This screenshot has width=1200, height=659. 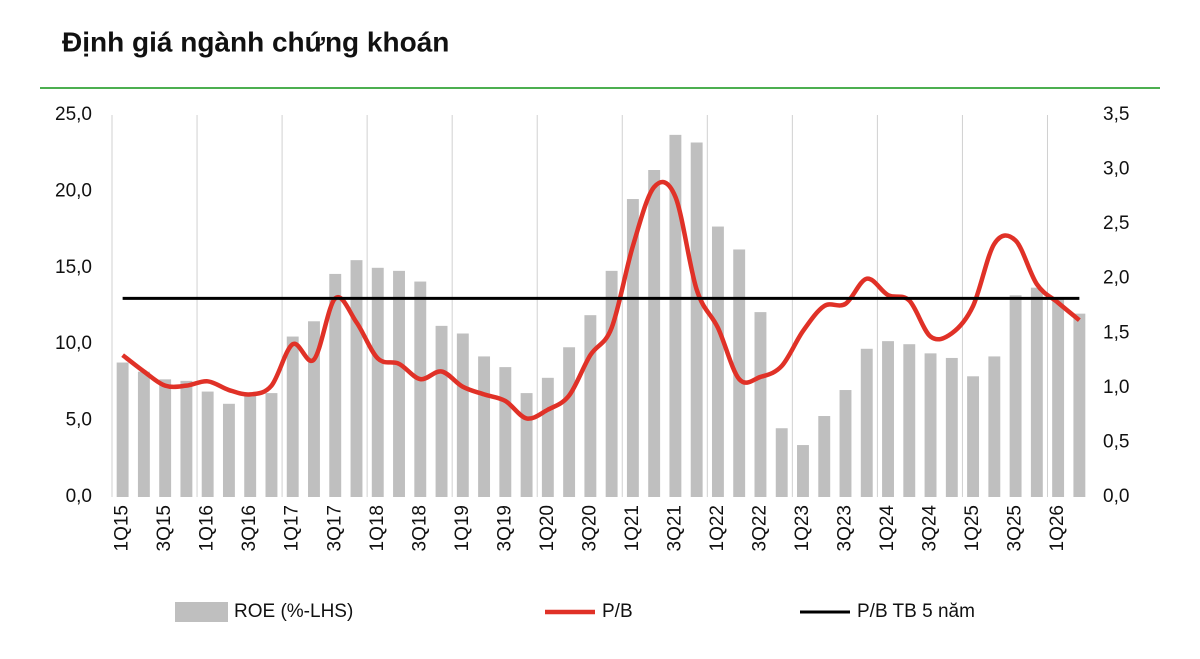 What do you see at coordinates (293, 611) in the screenshot?
I see `legend-label: ROE (%-LHS)` at bounding box center [293, 611].